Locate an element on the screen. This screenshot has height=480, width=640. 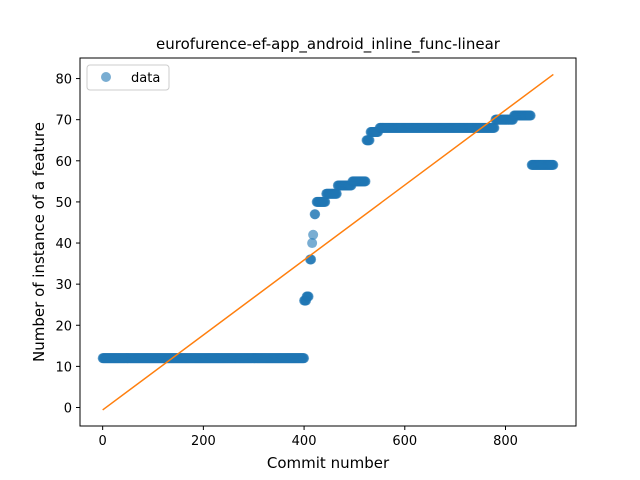
y-tick-label: 50 is located at coordinates (63, 203).